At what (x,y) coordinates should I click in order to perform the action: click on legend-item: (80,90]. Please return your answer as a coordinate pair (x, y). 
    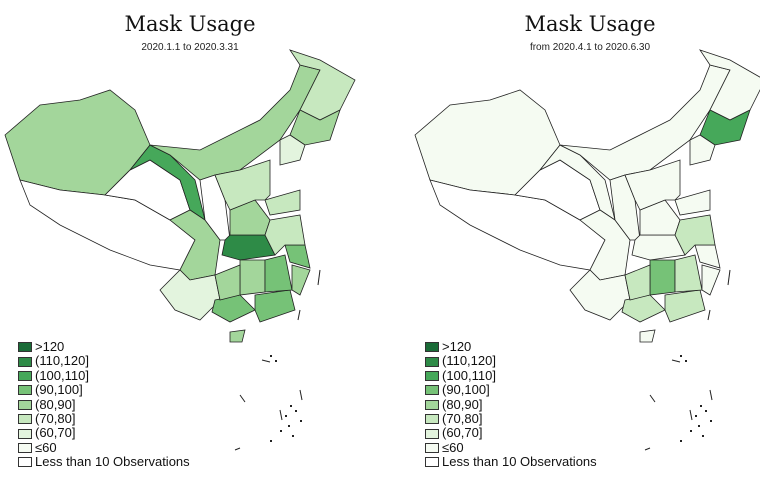
    Looking at the image, I should click on (511, 404).